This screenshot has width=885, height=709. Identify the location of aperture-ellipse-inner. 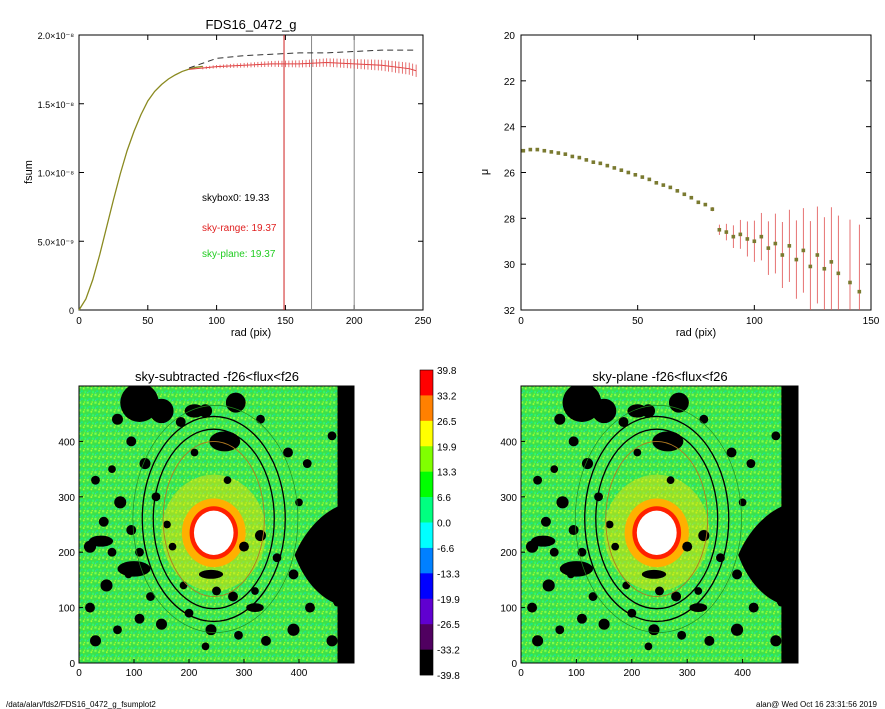
(213, 518).